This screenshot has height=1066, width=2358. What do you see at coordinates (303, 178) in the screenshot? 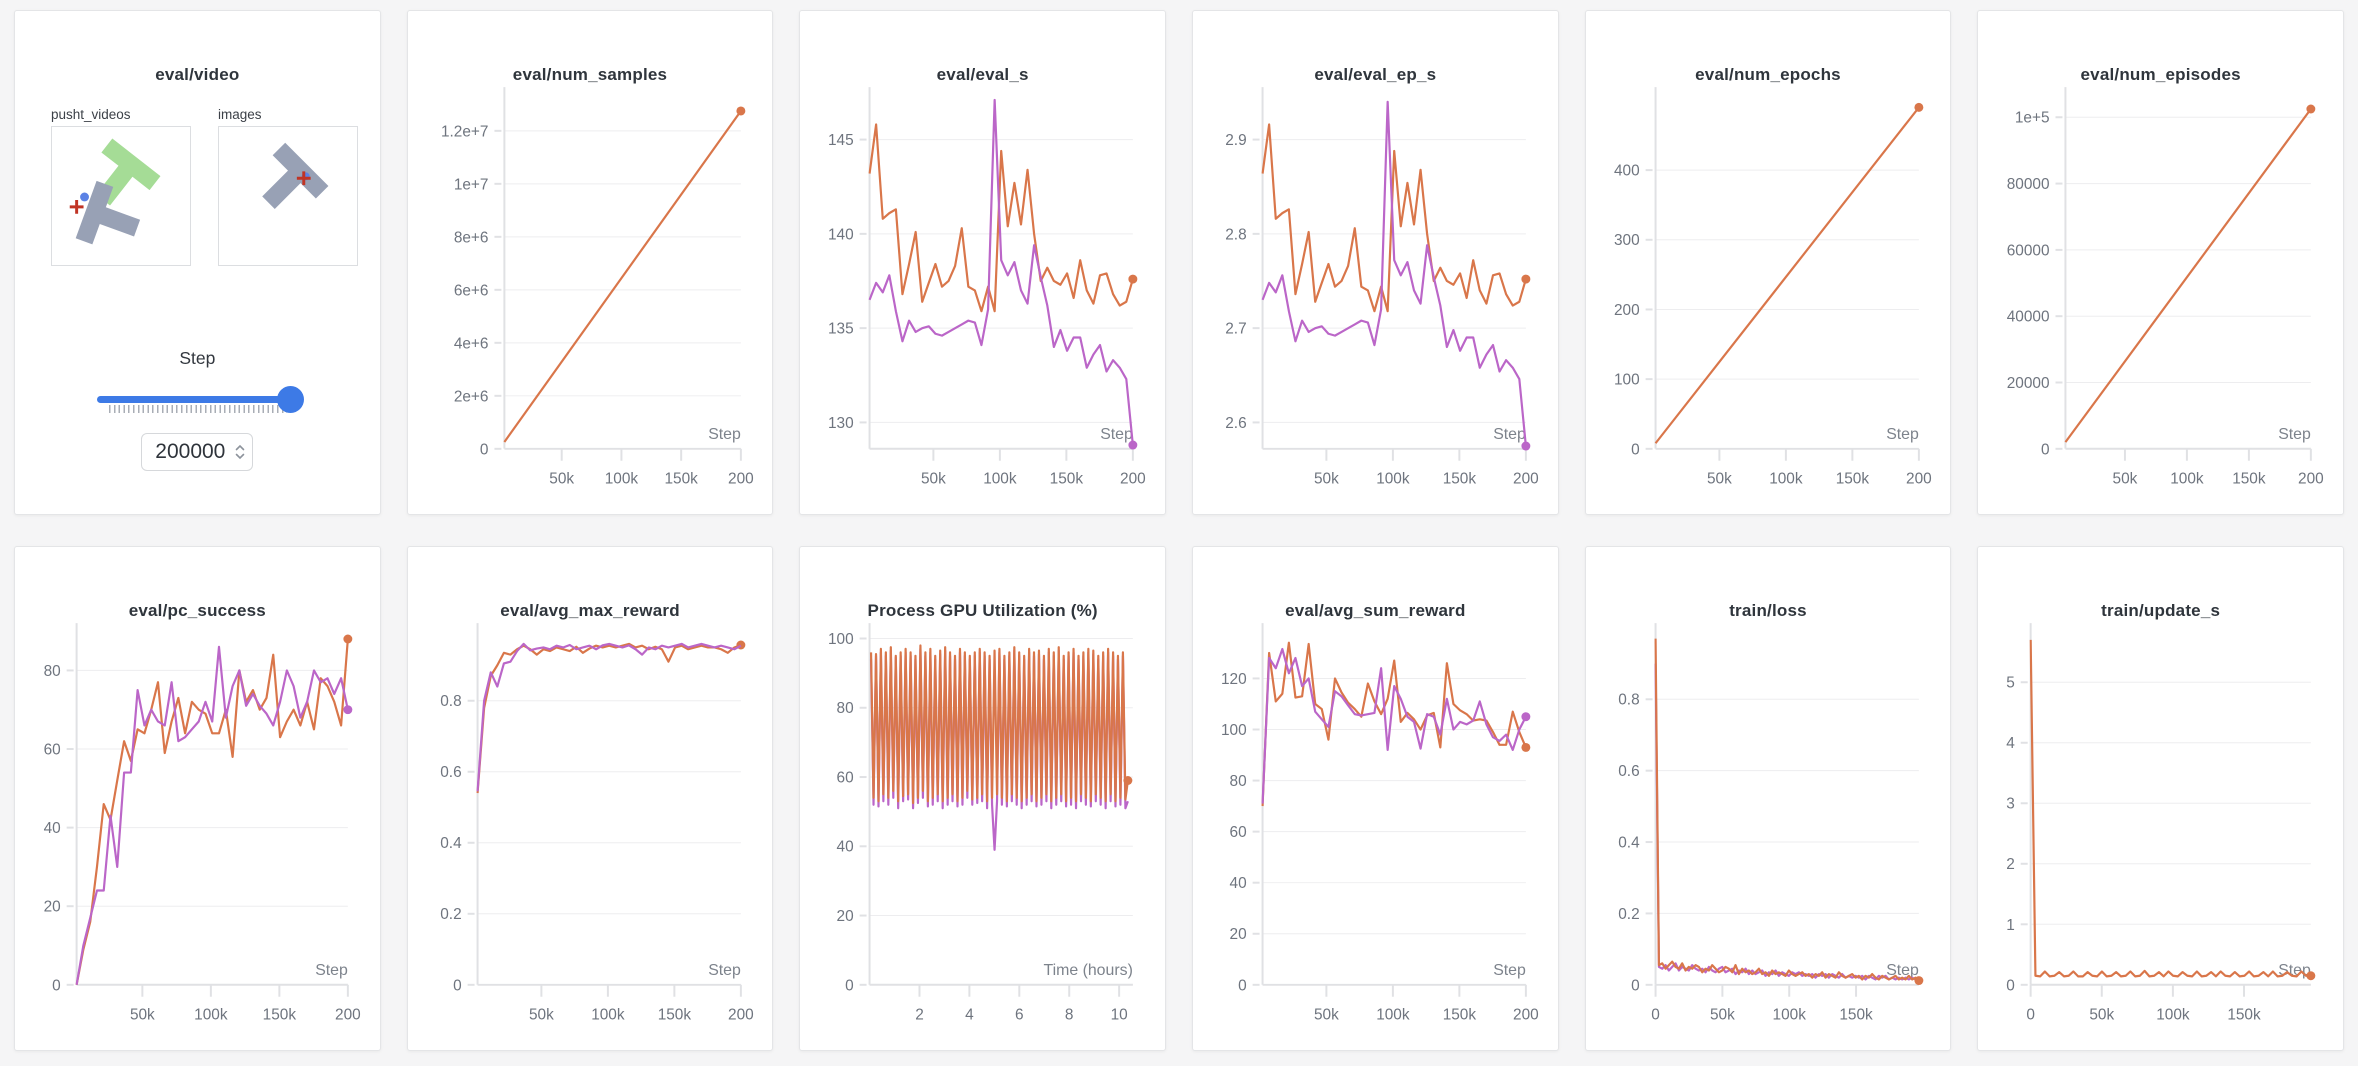
I see `goal-cross-icon` at bounding box center [303, 178].